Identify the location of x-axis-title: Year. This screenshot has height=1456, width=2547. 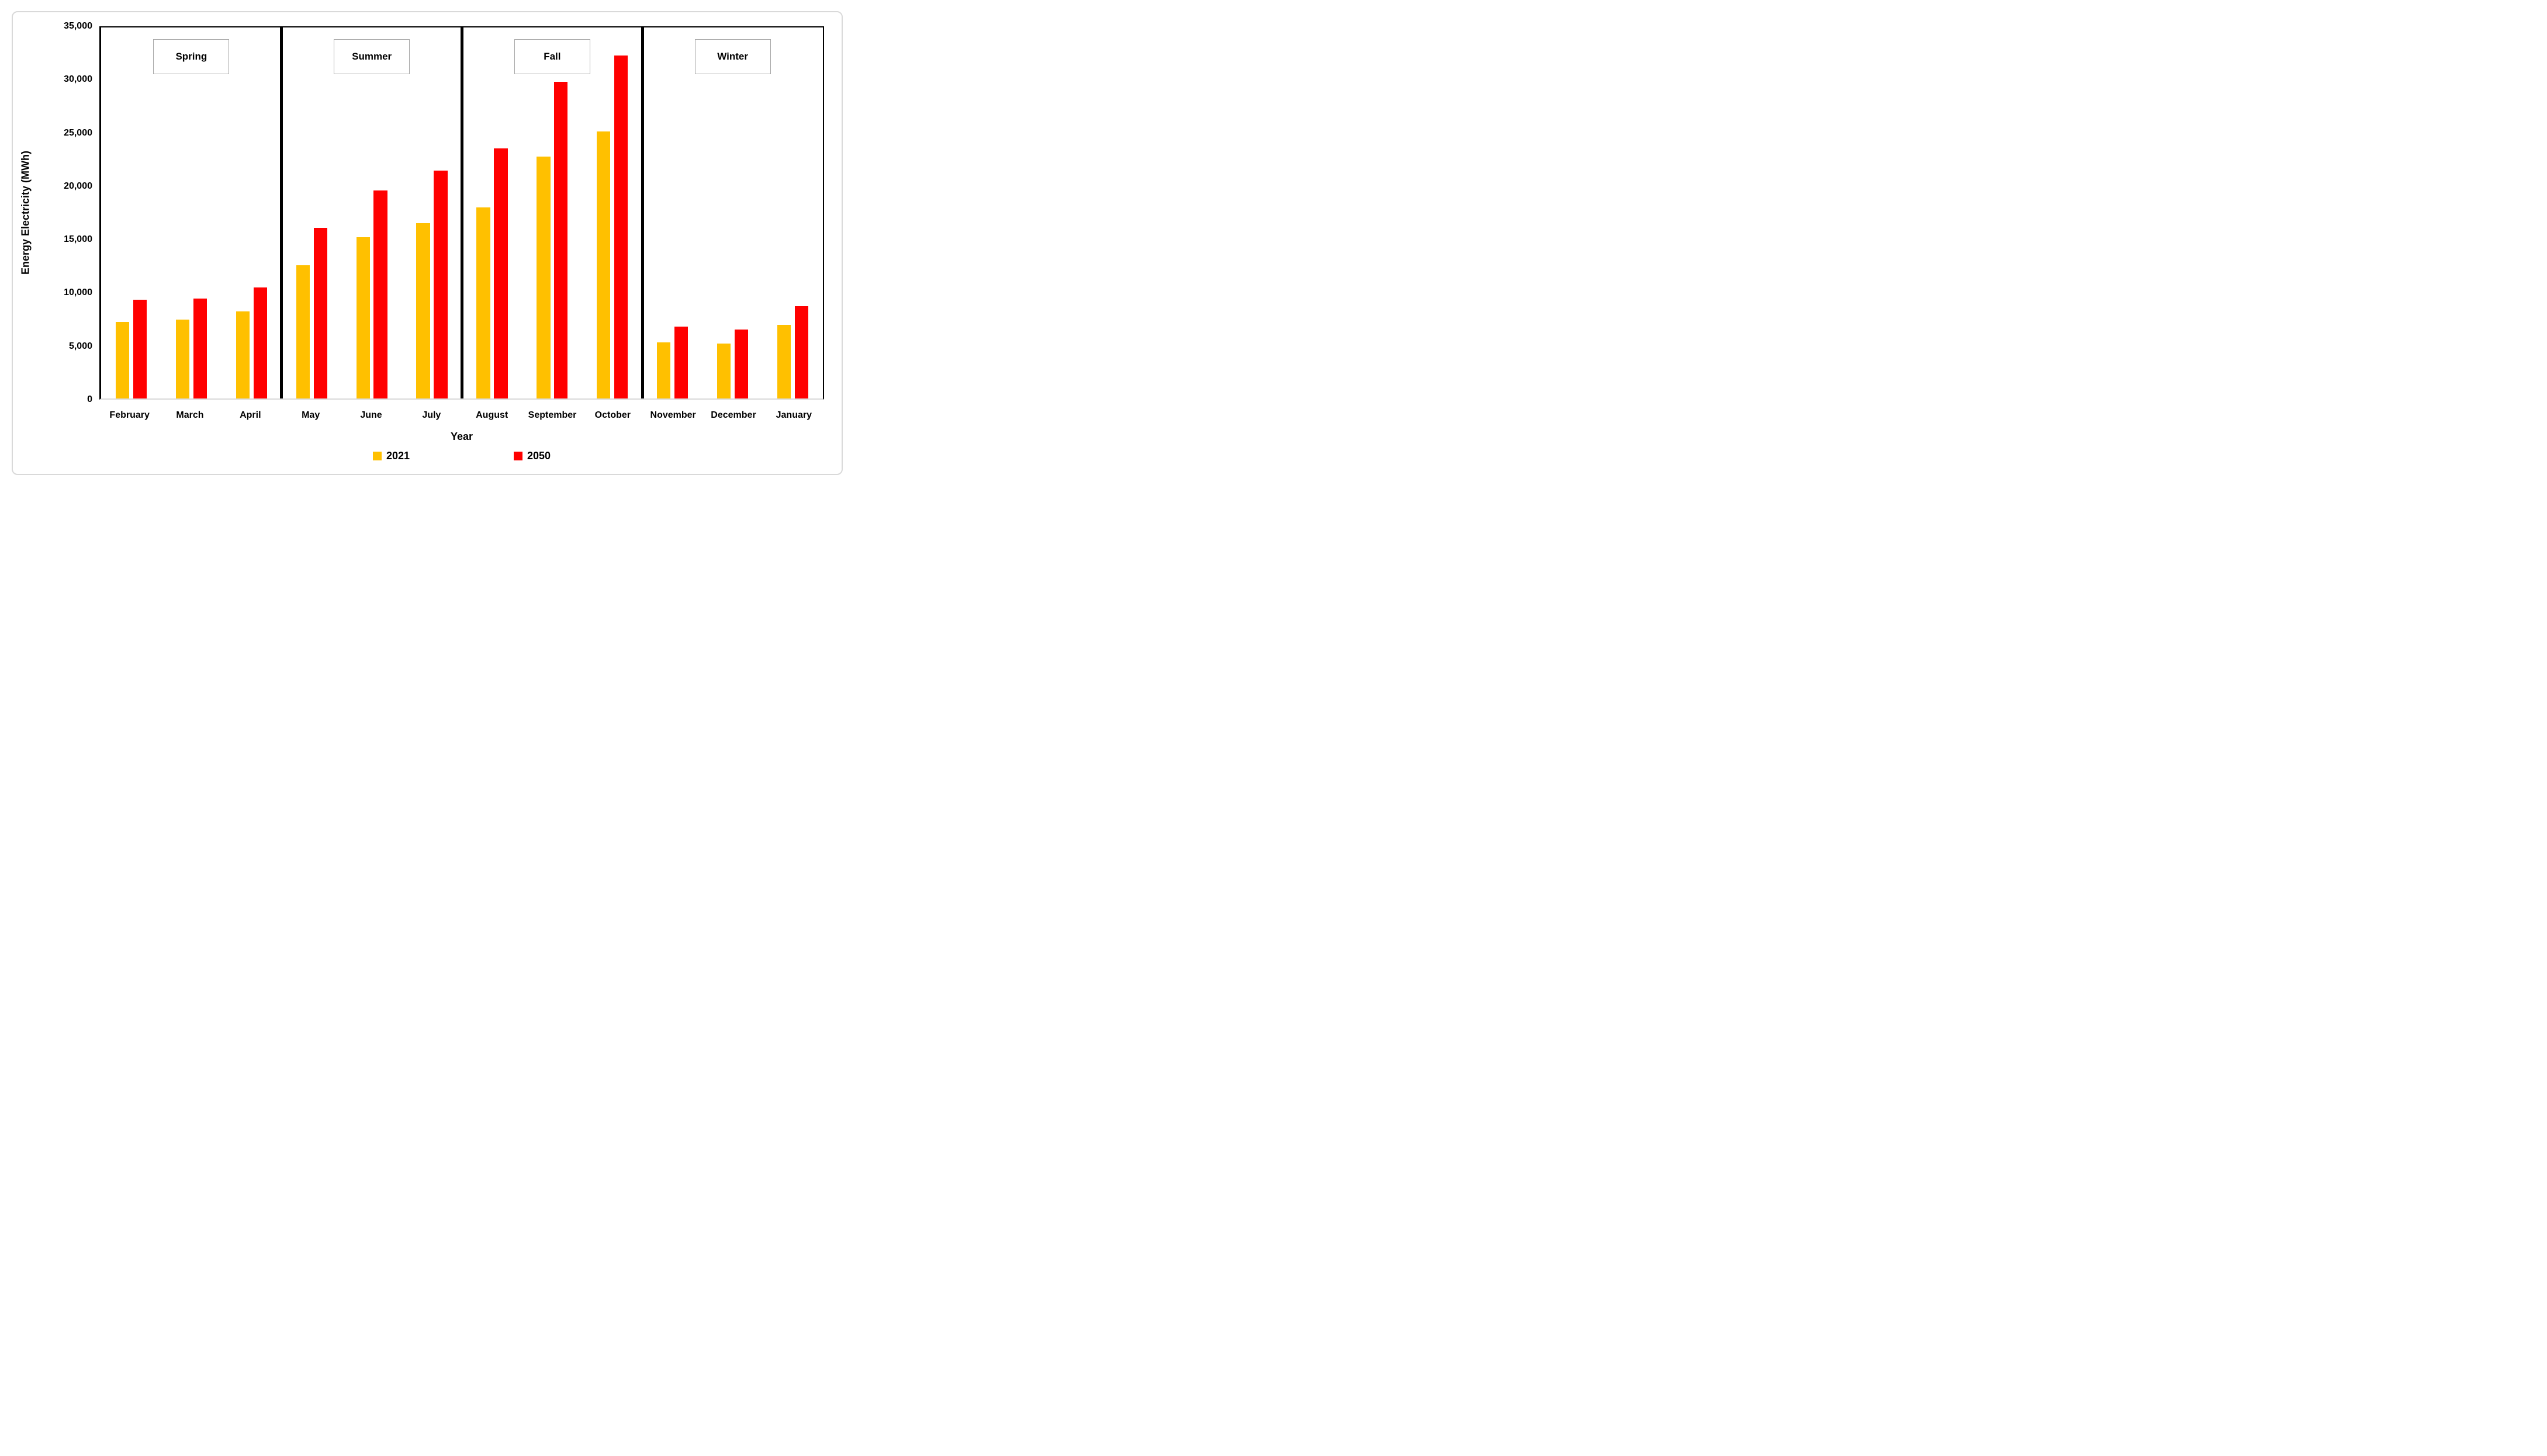
(462, 436).